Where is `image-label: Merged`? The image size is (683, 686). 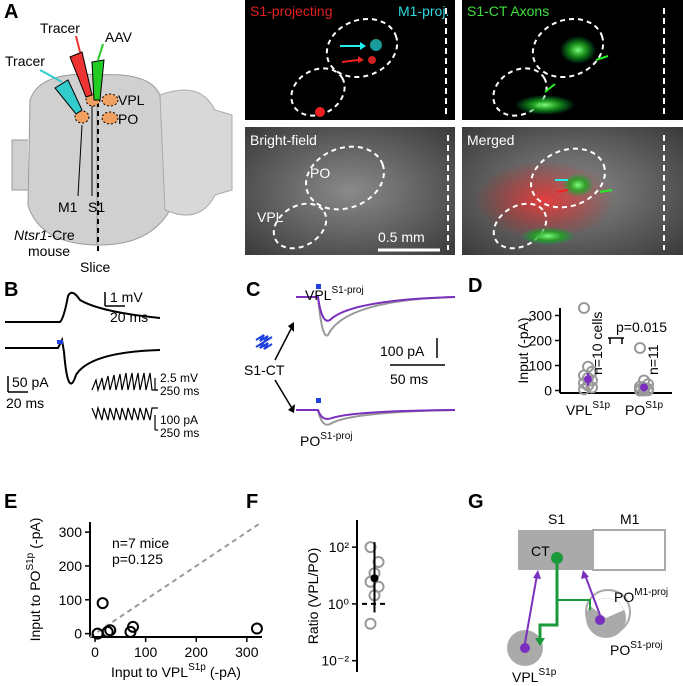 image-label: Merged is located at coordinates (490, 140).